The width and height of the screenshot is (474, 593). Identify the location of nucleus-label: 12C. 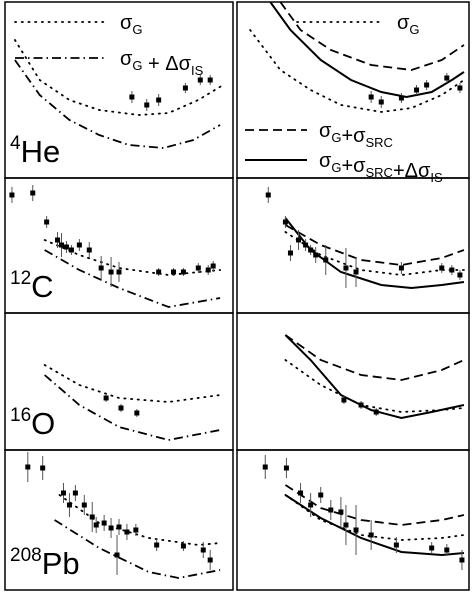
(32, 286).